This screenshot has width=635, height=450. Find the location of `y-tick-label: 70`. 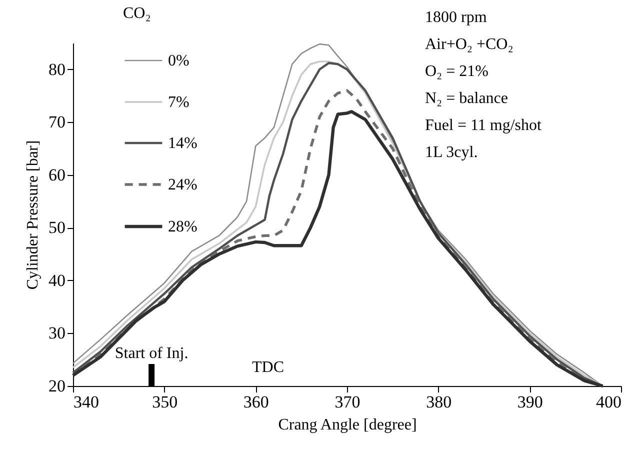

y-tick-label: 70 is located at coordinates (57, 122).